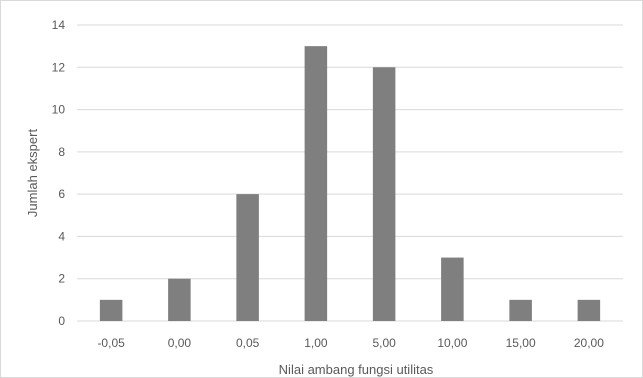 This screenshot has height=378, width=643. Describe the element at coordinates (59, 25) in the screenshot. I see `y-tick-label: 14` at that location.